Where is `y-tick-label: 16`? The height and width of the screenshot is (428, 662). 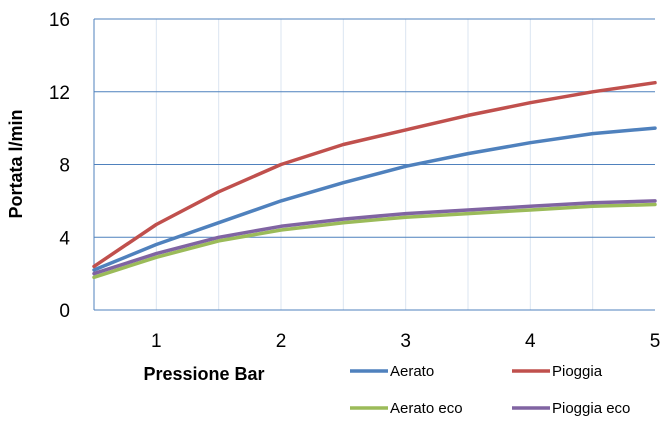 y-tick-label: 16 is located at coordinates (59, 20).